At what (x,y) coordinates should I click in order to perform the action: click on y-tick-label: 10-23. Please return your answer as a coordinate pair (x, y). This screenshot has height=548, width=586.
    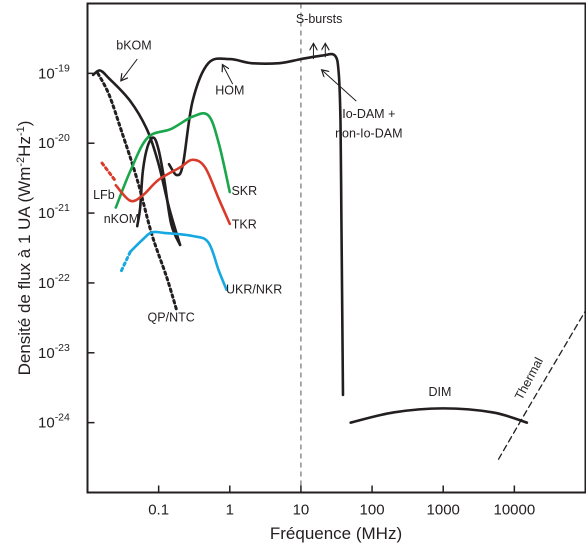
    Looking at the image, I should click on (54, 352).